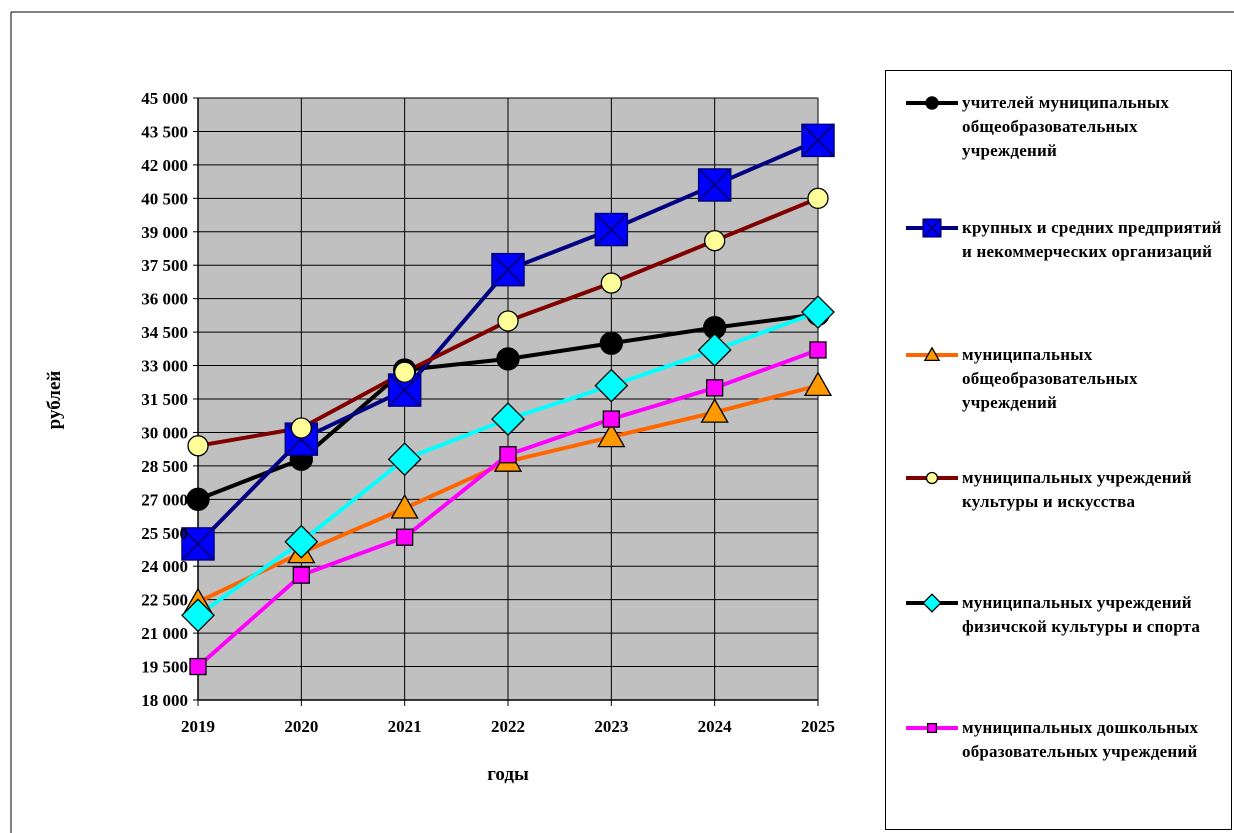 This screenshot has width=1234, height=833. What do you see at coordinates (164, 299) in the screenshot?
I see `y-tick-label: 36 000` at bounding box center [164, 299].